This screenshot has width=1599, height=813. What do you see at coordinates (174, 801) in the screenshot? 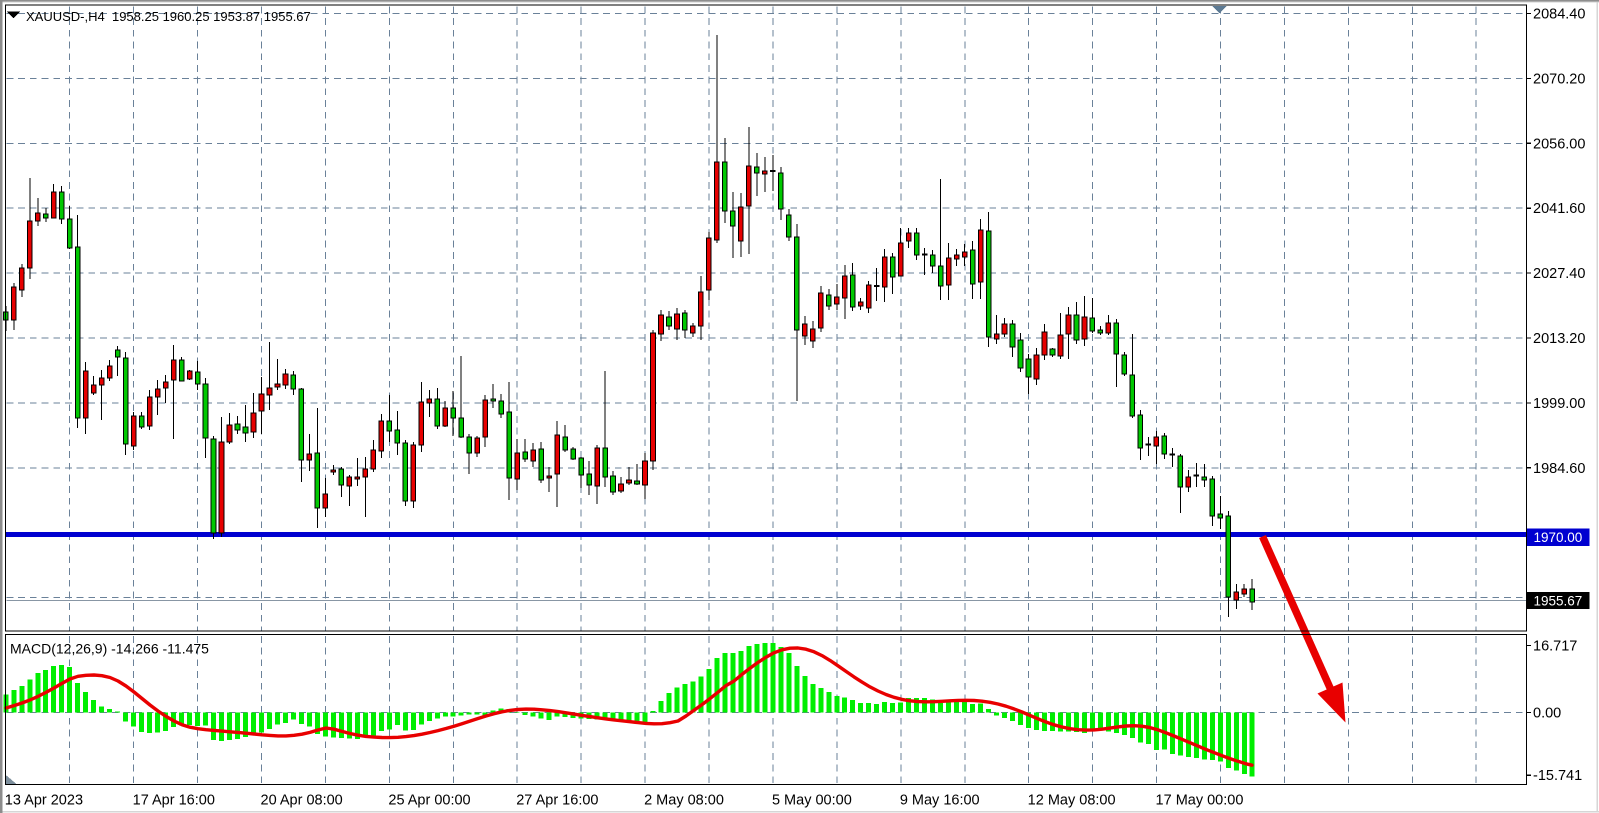
I see `svg-text: 17 Apr 16:00` at bounding box center [174, 801].